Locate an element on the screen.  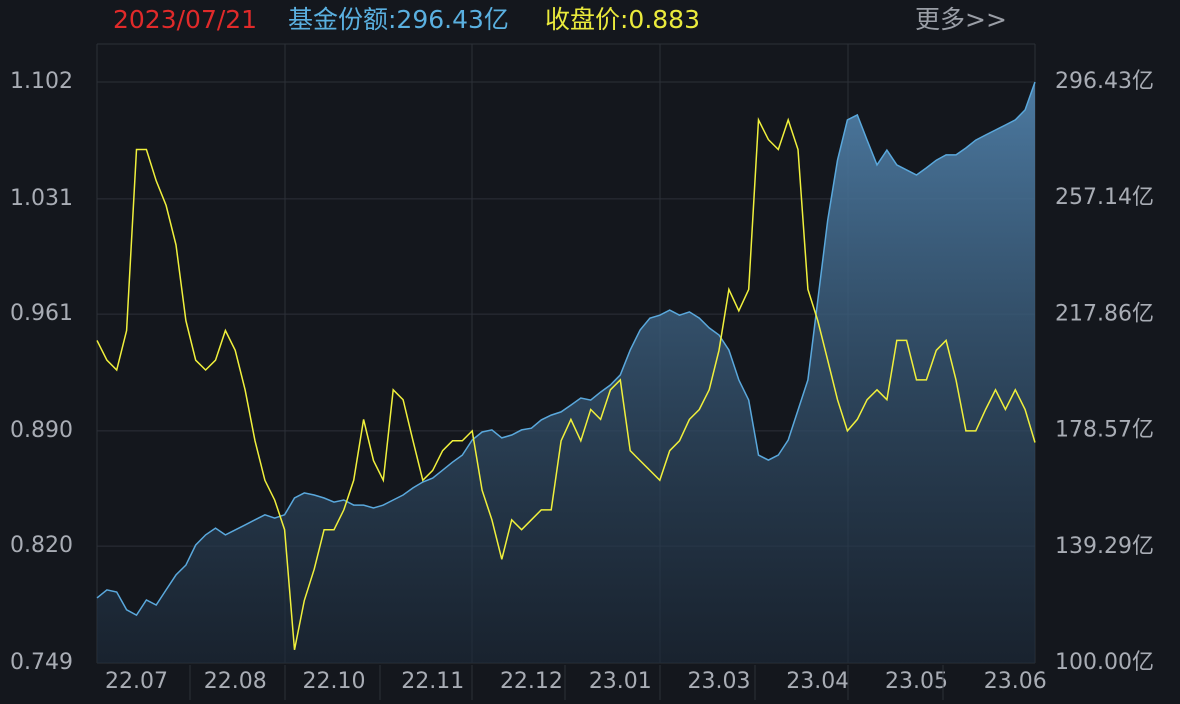
y2-tick-label: 178.57亿 is located at coordinates (1104, 430).